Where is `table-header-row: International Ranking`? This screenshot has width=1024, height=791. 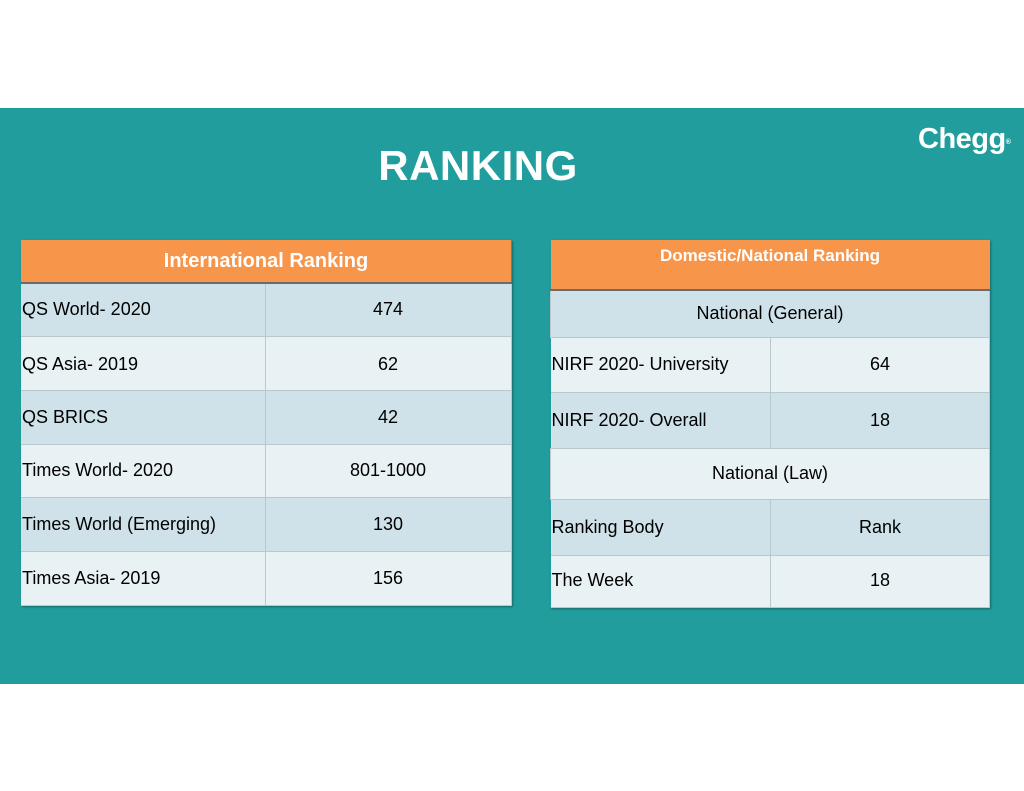
table-header-row: International Ranking is located at coordinates (266, 262).